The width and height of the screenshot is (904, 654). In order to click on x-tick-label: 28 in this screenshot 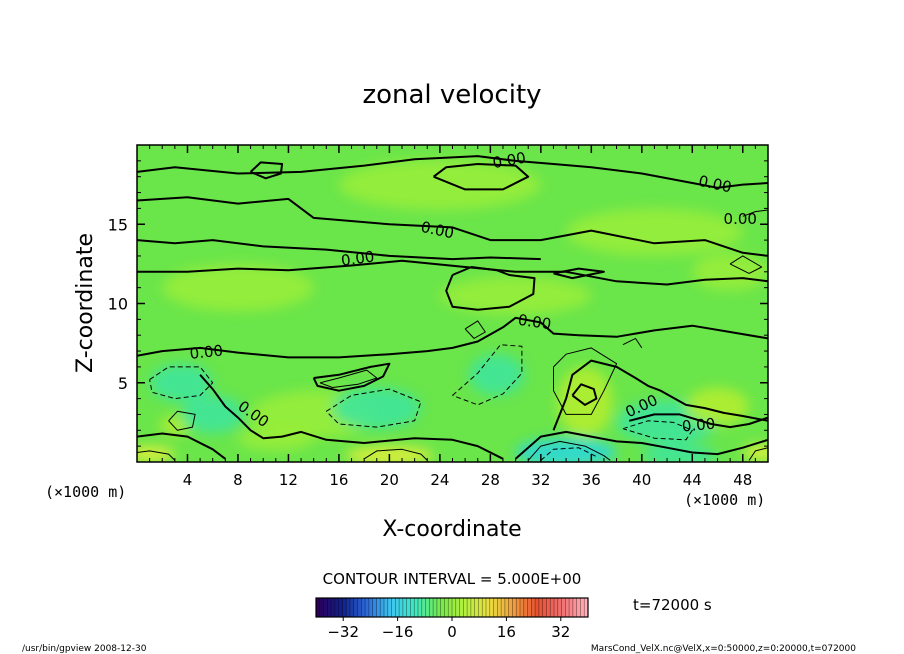, I will do `click(490, 480)`.